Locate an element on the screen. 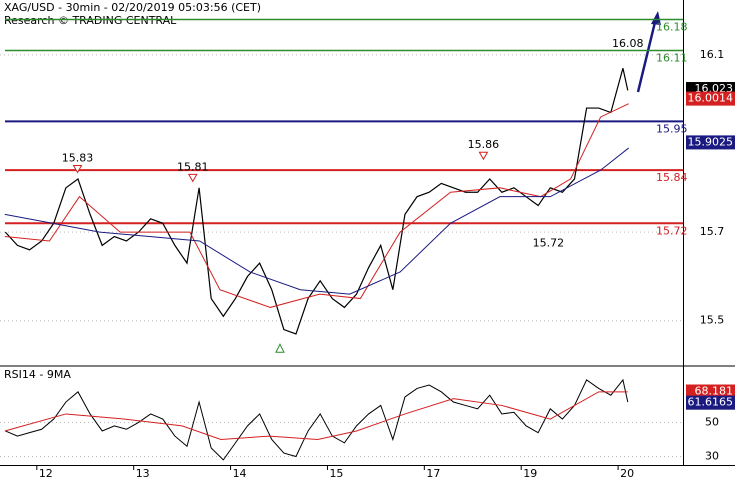 This screenshot has width=735, height=480. price-box-label: 16.0014 is located at coordinates (711, 98).